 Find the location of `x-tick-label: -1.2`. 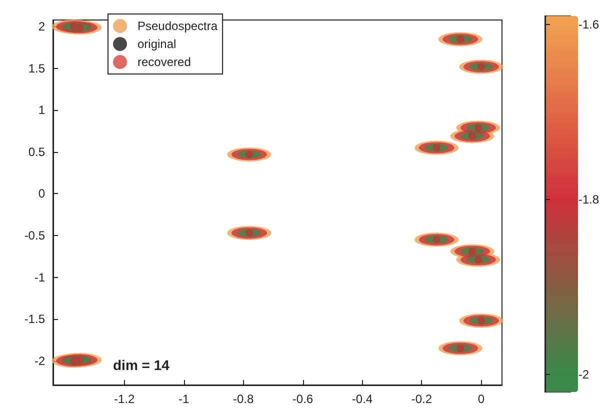

x-tick-label: -1.2 is located at coordinates (125, 399).